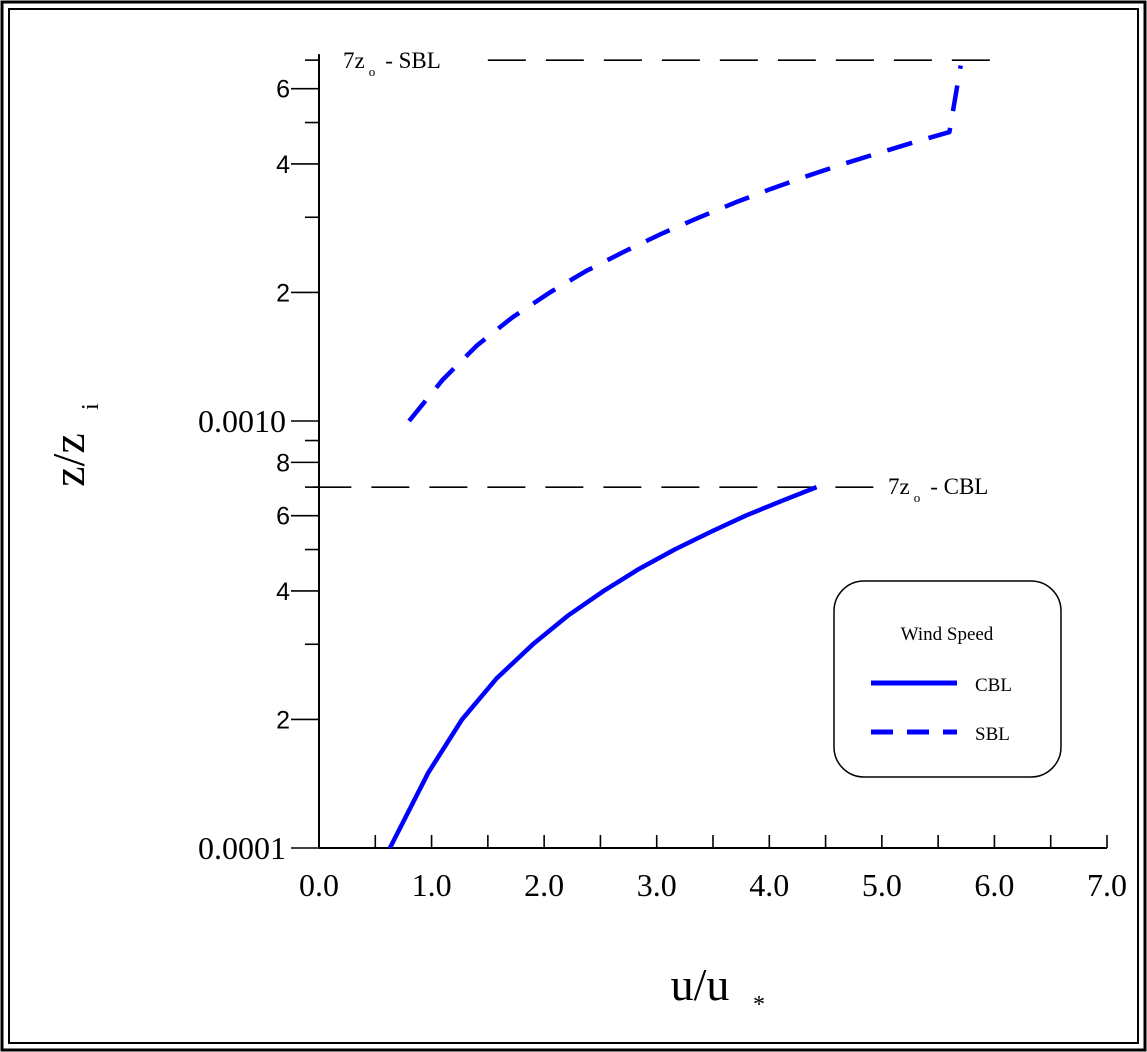 The height and width of the screenshot is (1052, 1147). I want to click on y-tick-label: 0.0001, so click(242, 848).